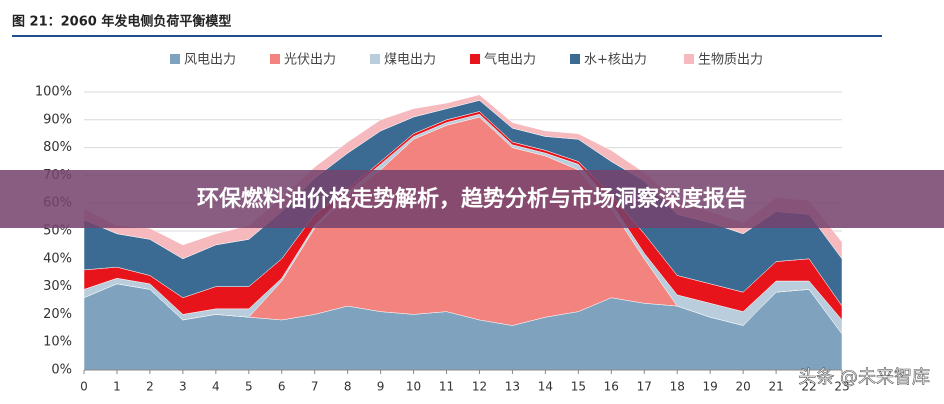 This screenshot has height=404, width=944. I want to click on legend-label: 煤电出力, so click(410, 60).